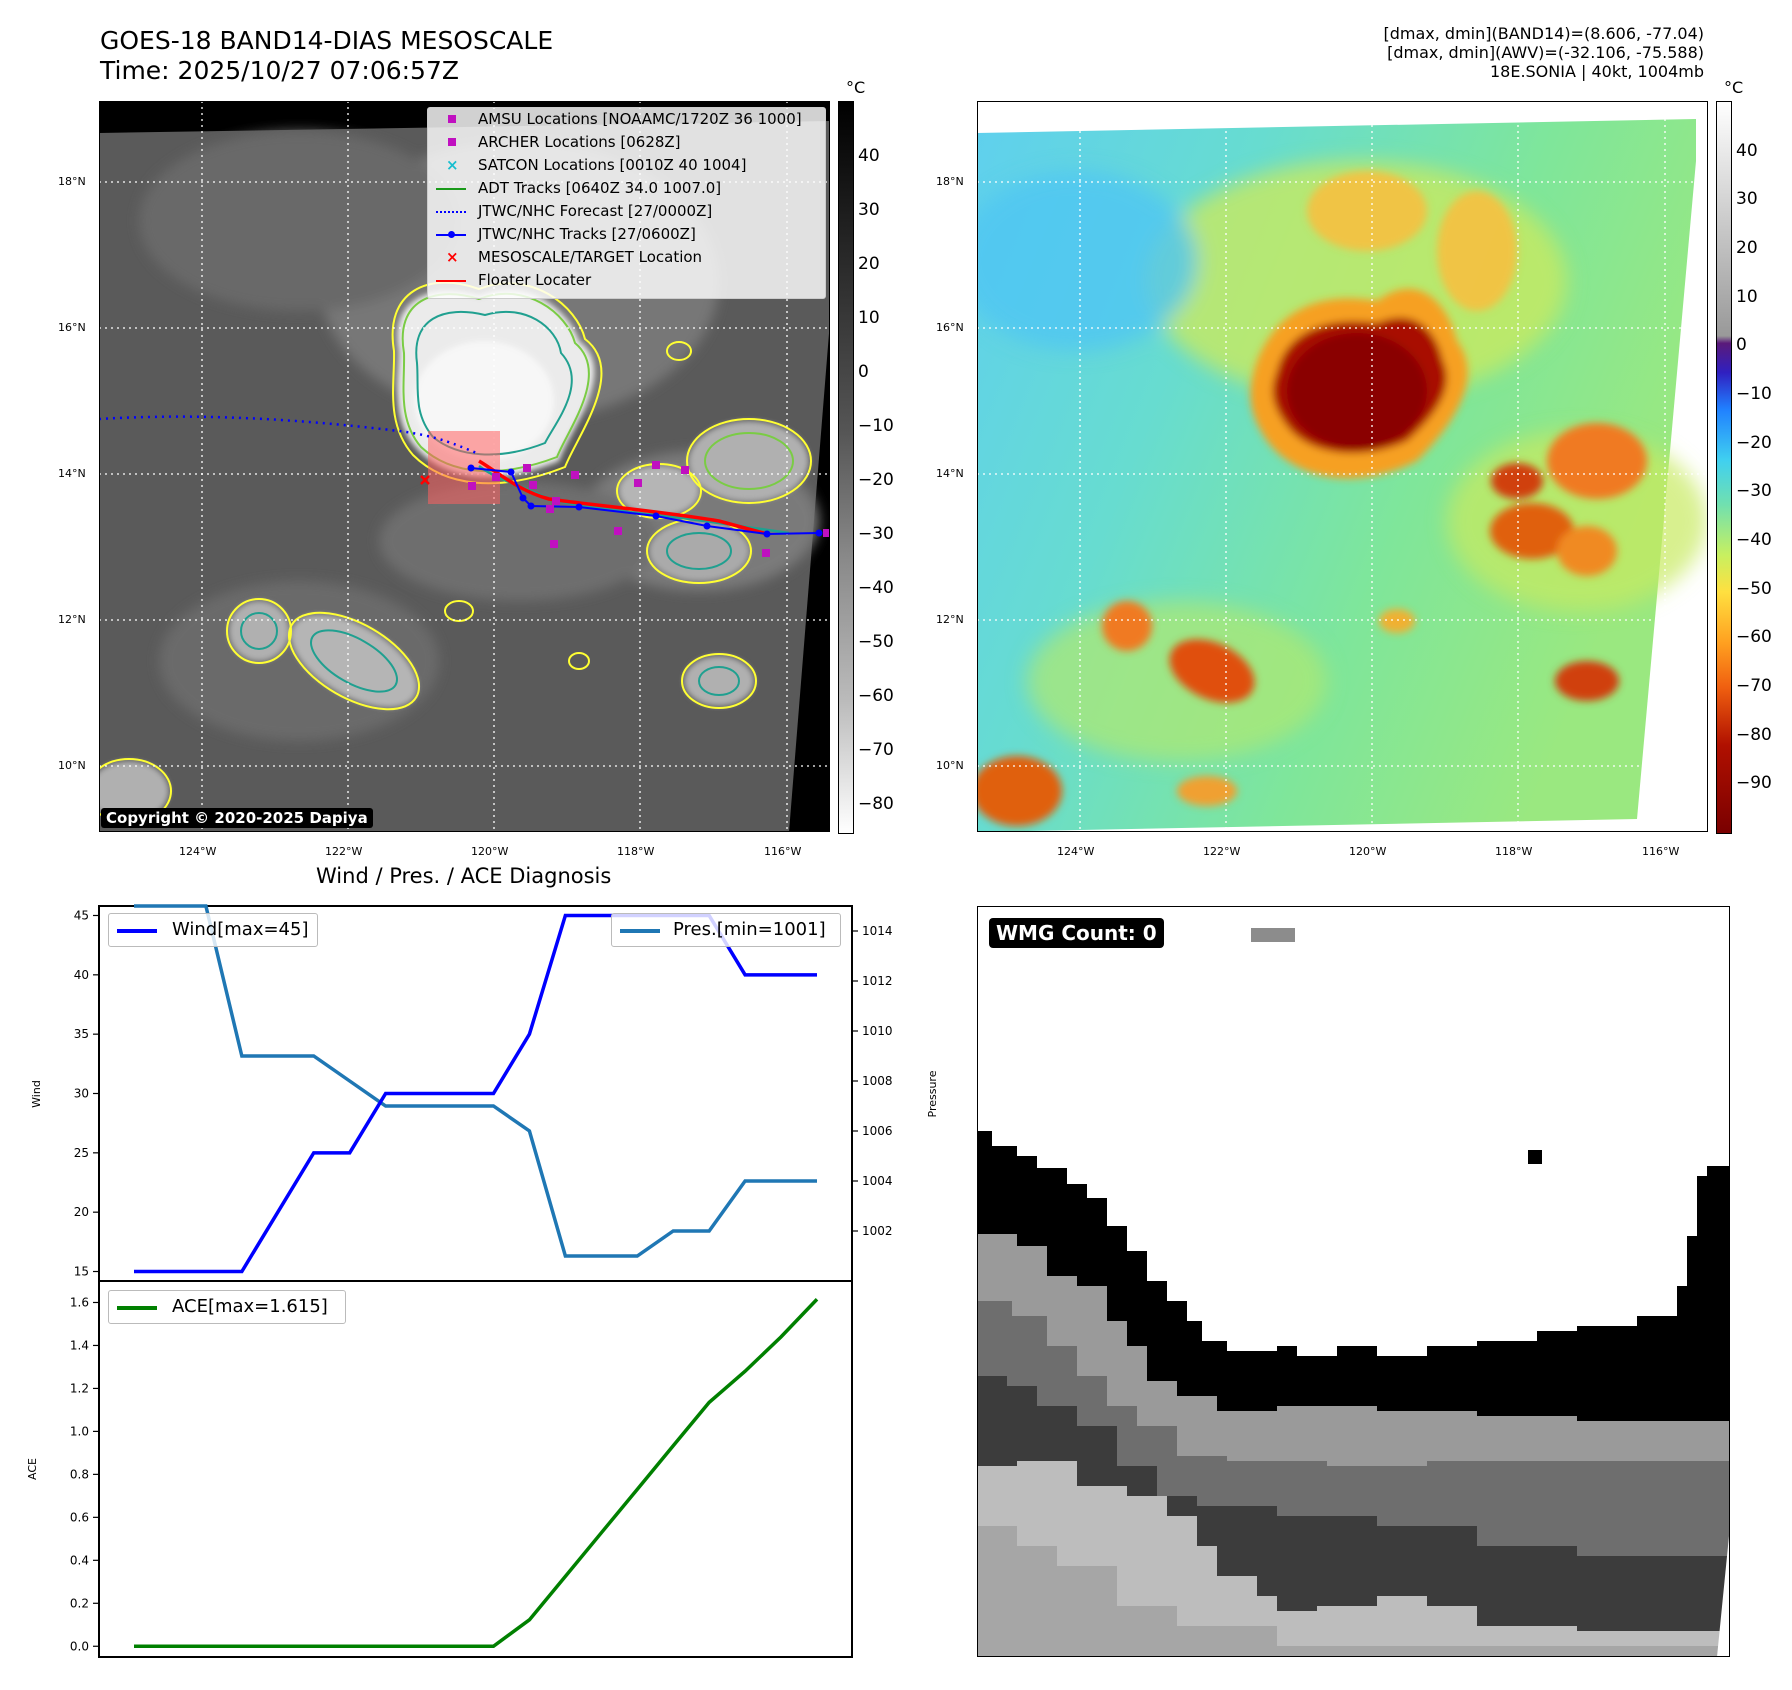 The height and width of the screenshot is (1690, 1792). I want to click on lon-label: 116°W, so click(783, 851).